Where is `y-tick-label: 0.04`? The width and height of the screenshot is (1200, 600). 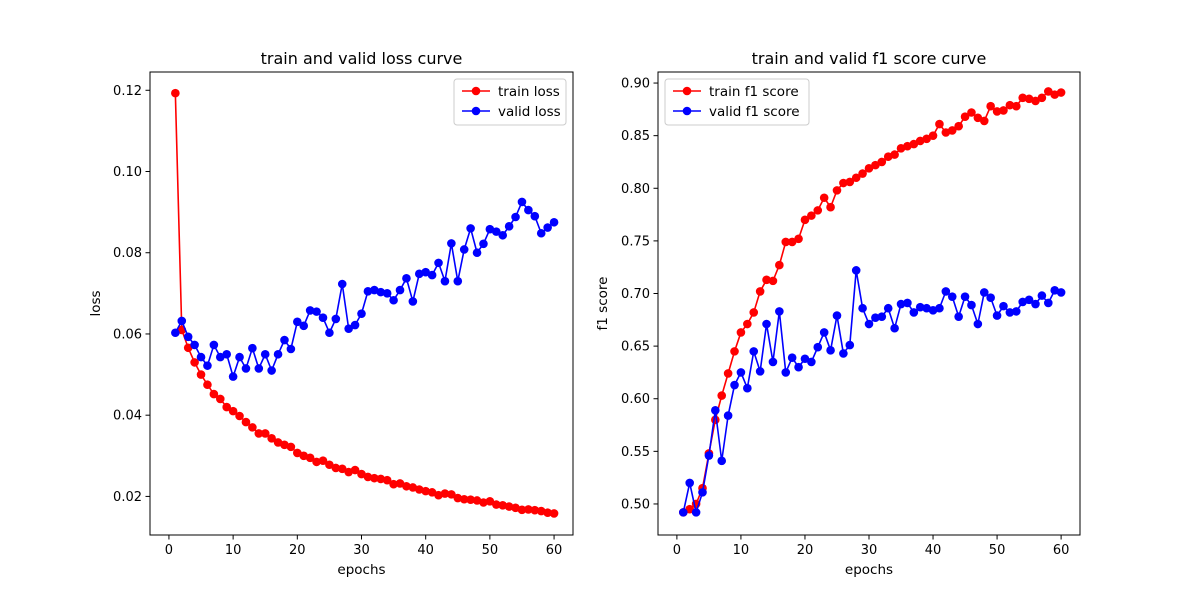
y-tick-label: 0.04 is located at coordinates (127, 416).